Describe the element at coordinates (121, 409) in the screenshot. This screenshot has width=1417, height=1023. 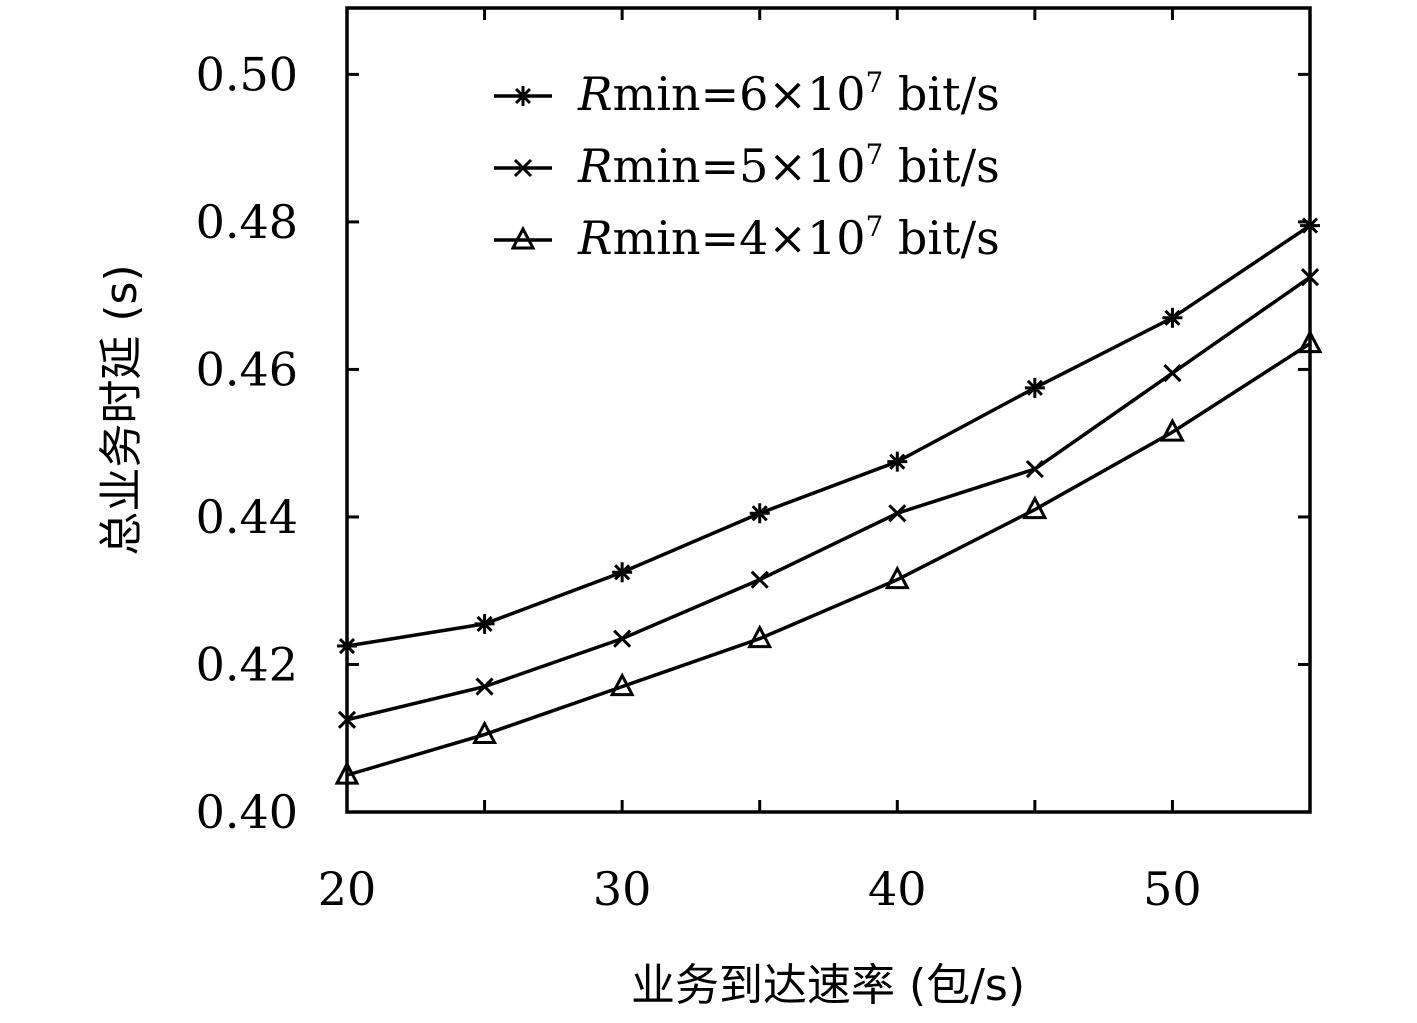
I see `y-axis-label: 总业务时延 (s)` at that location.